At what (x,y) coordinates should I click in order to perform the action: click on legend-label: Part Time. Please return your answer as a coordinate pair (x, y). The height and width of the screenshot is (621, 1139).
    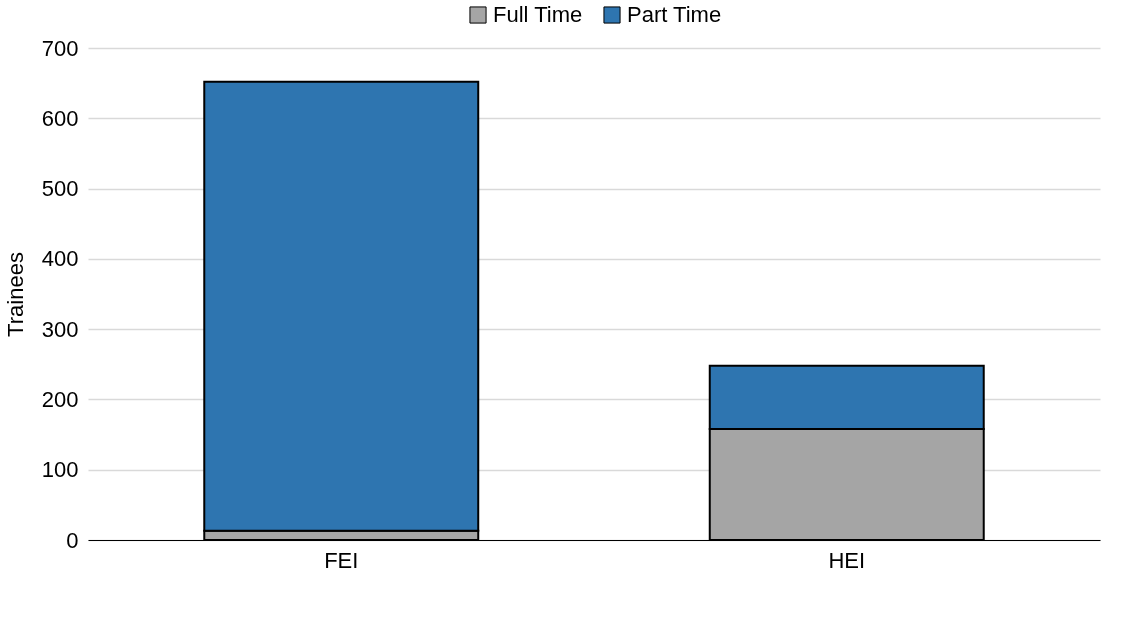
    Looking at the image, I should click on (674, 14).